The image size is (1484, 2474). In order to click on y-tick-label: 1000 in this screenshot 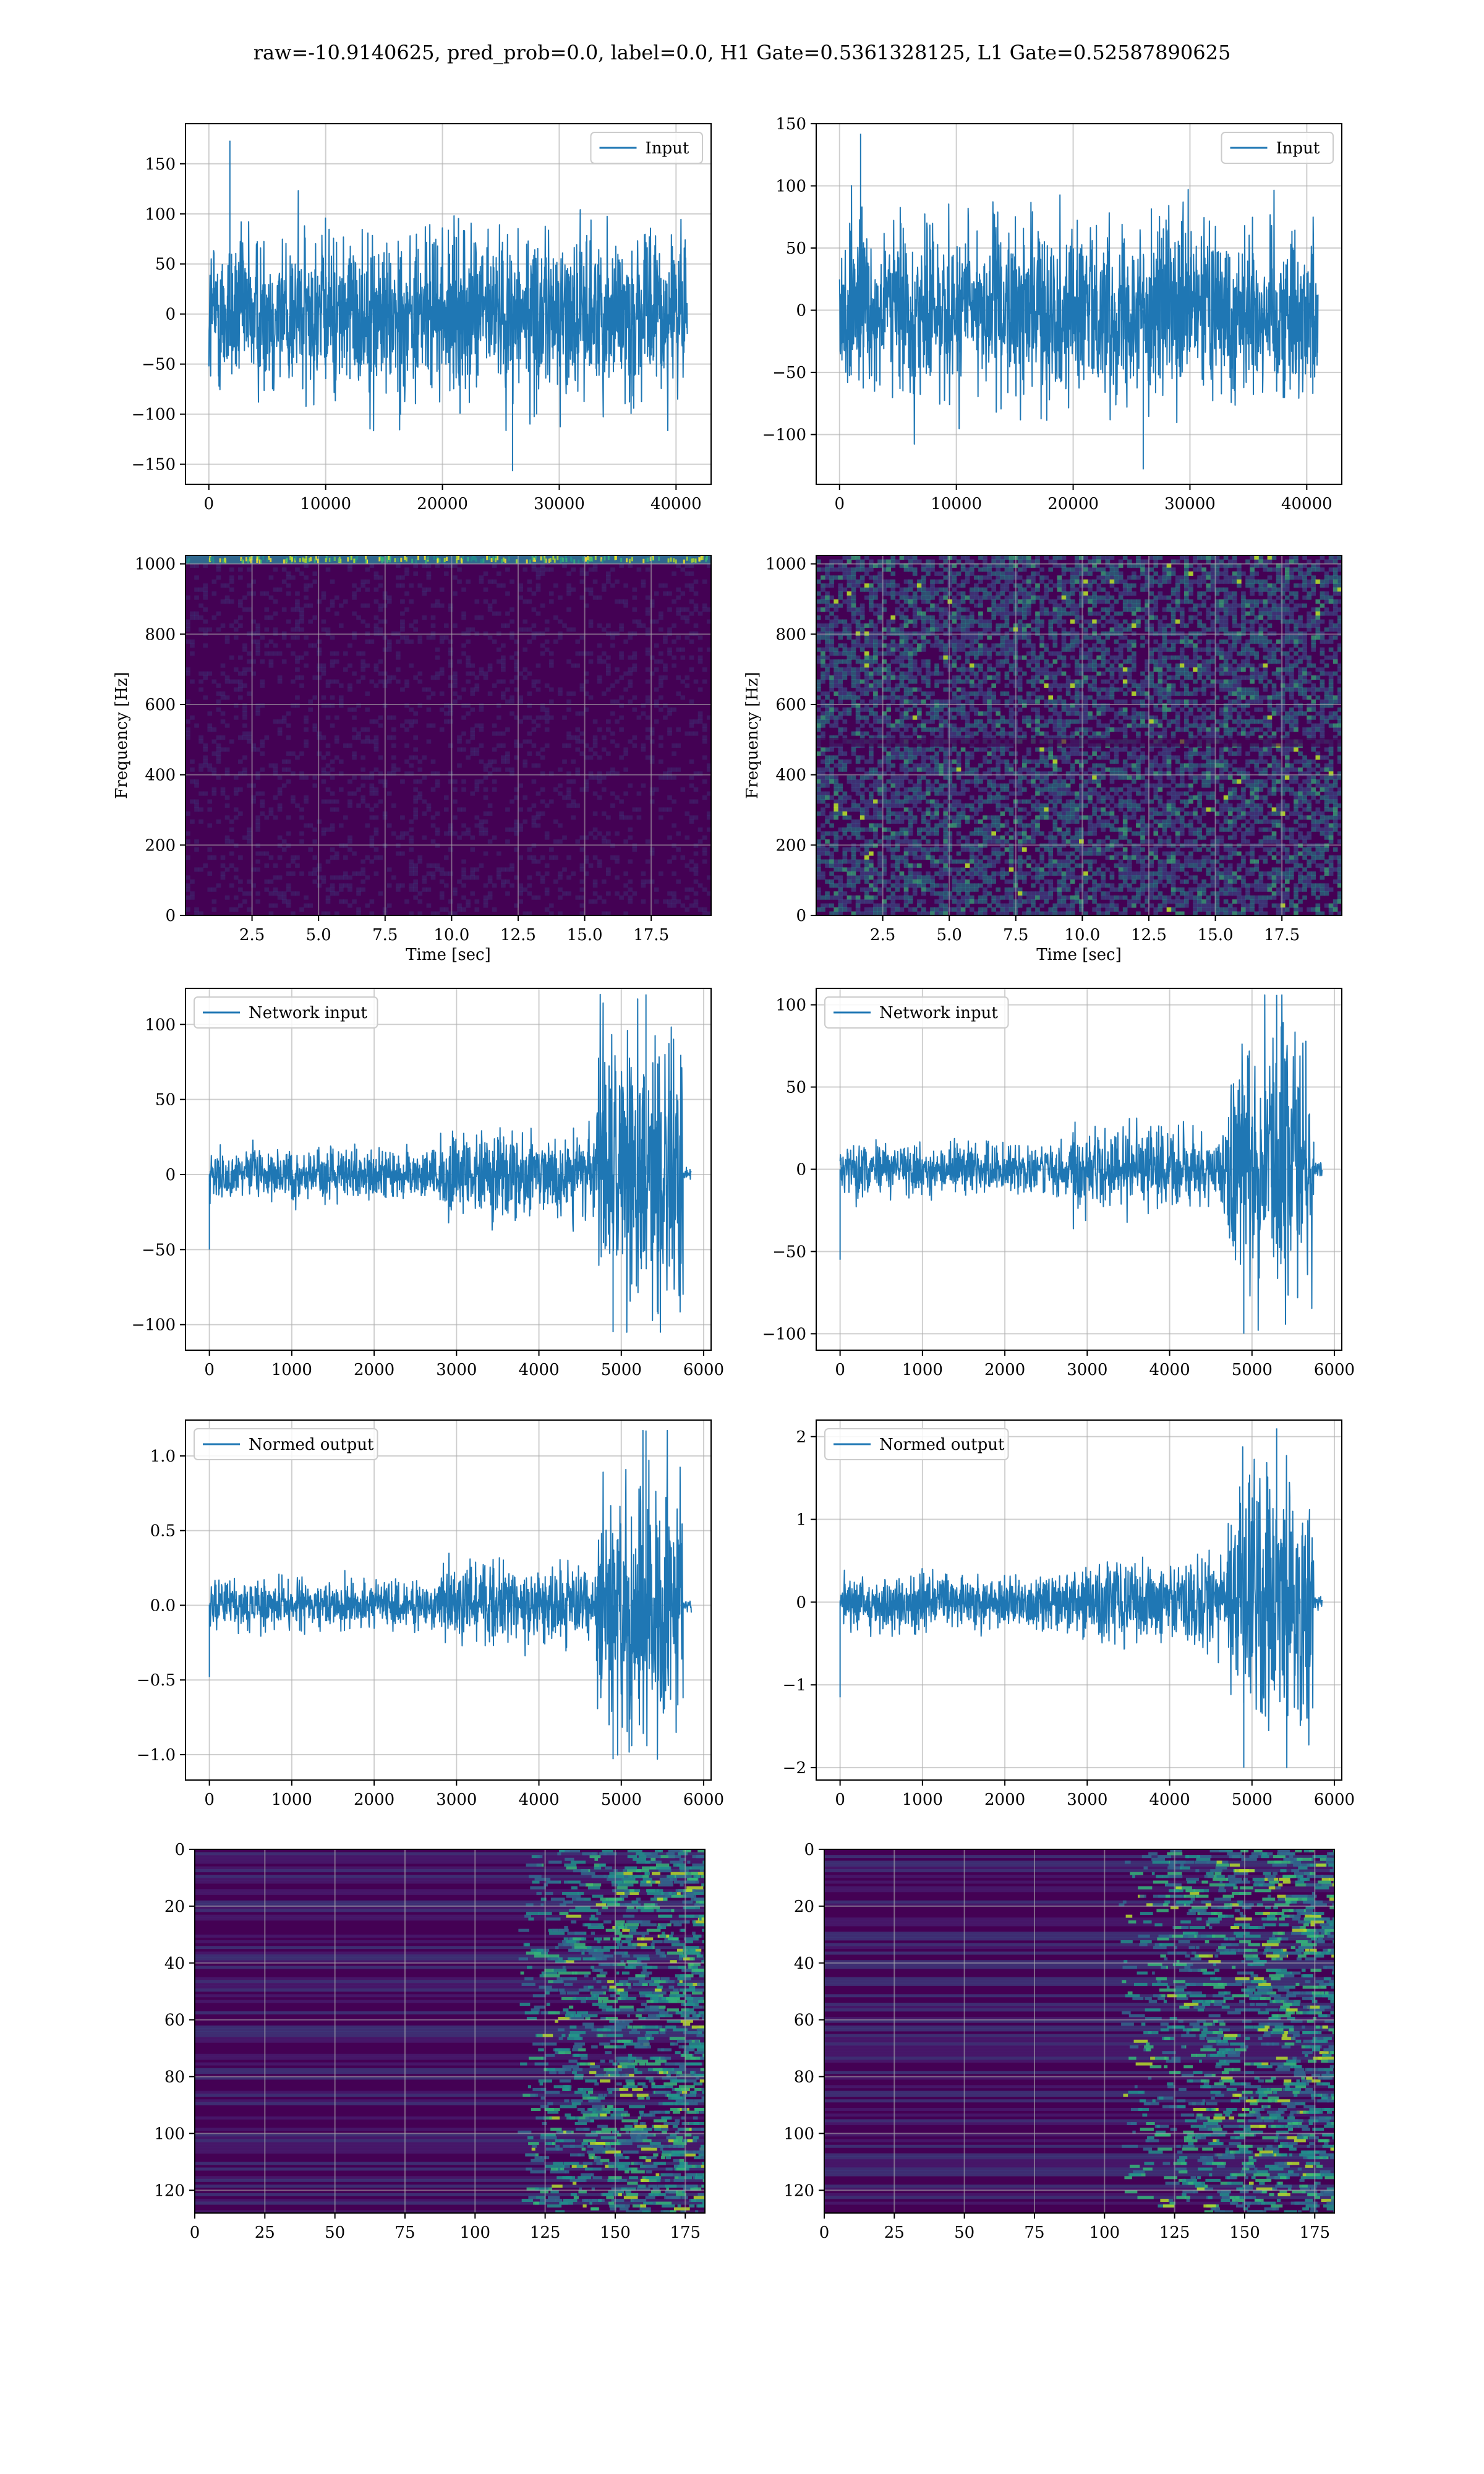, I will do `click(785, 564)`.